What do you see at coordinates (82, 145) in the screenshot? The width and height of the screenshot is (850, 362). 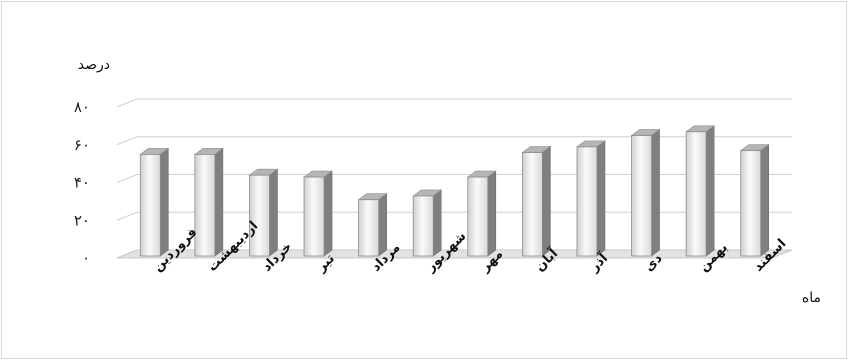 I see `y-tick-label: ۶۰` at bounding box center [82, 145].